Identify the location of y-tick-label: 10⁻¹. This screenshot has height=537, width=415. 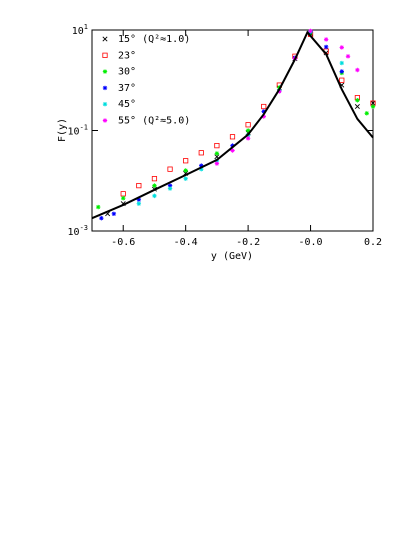
(78, 131).